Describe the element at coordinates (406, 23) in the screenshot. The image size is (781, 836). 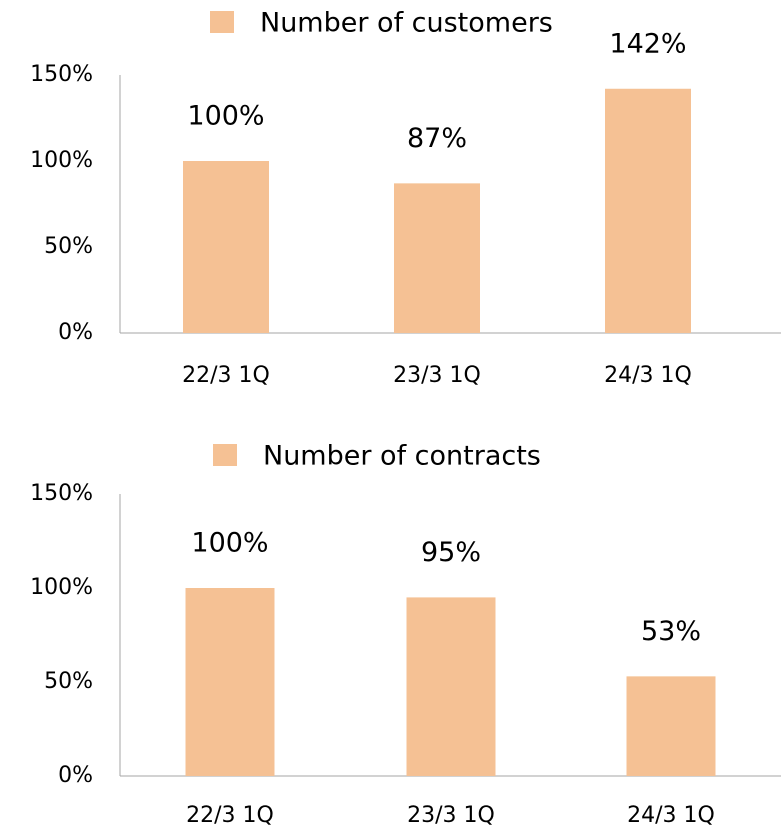
I see `legend-label: Number of customers` at that location.